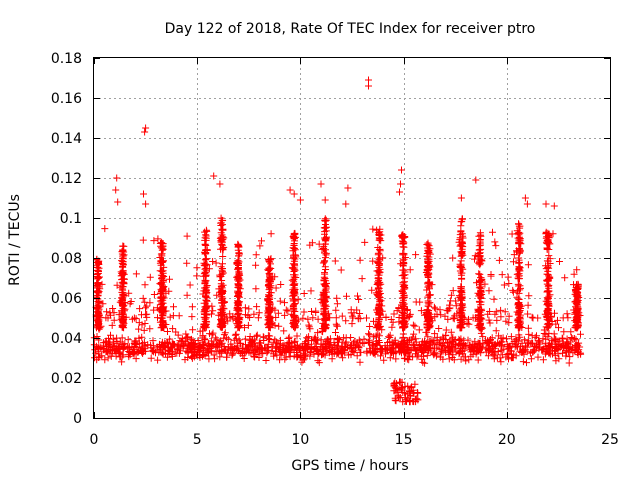  What do you see at coordinates (66, 239) in the screenshot?
I see `y-tick-labels: 0 0.02 0.04 0.06 0.08 0.1 0.12 0.14 0.16 0.18` at bounding box center [66, 239].